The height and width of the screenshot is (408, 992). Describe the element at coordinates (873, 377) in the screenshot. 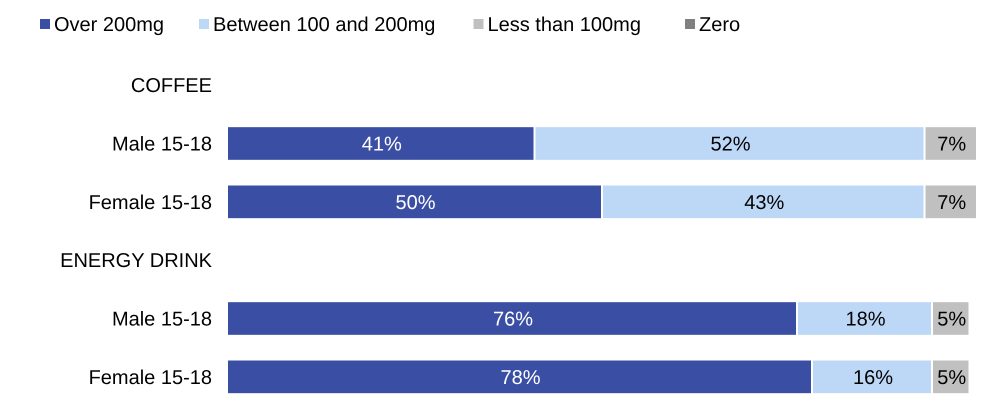

I see `data-label: 16%` at that location.